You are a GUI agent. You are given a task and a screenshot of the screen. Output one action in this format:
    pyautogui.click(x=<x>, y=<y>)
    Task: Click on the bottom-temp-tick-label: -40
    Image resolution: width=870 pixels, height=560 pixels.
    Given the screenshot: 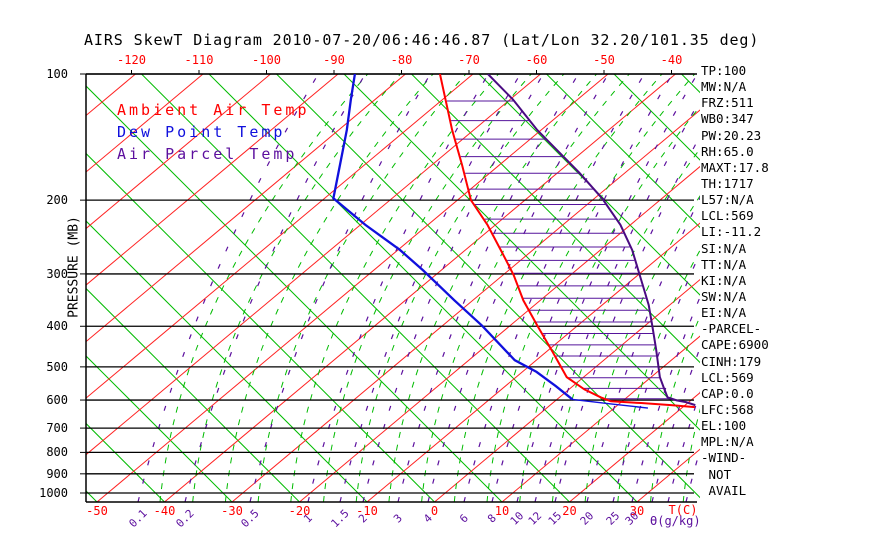 What is the action you would take?
    pyautogui.click(x=164, y=511)
    